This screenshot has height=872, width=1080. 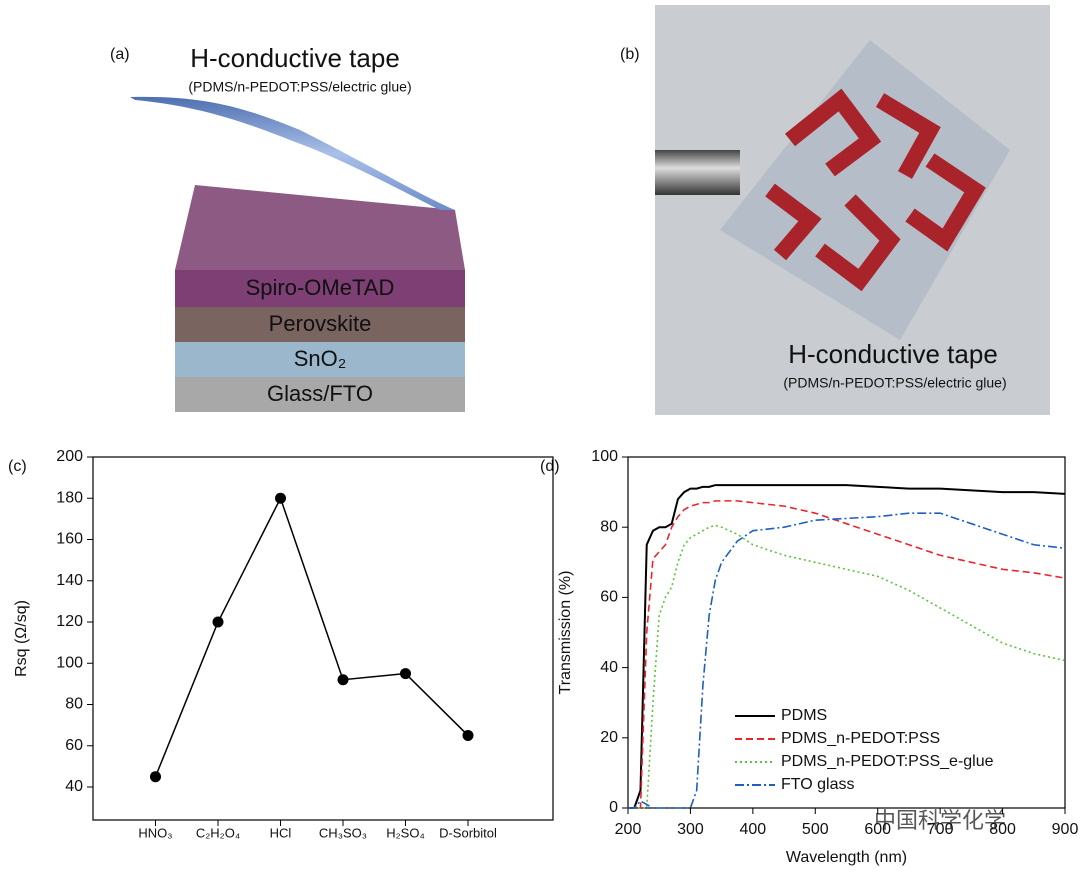 What do you see at coordinates (69, 497) in the screenshot?
I see `y-tick-label: 180` at bounding box center [69, 497].